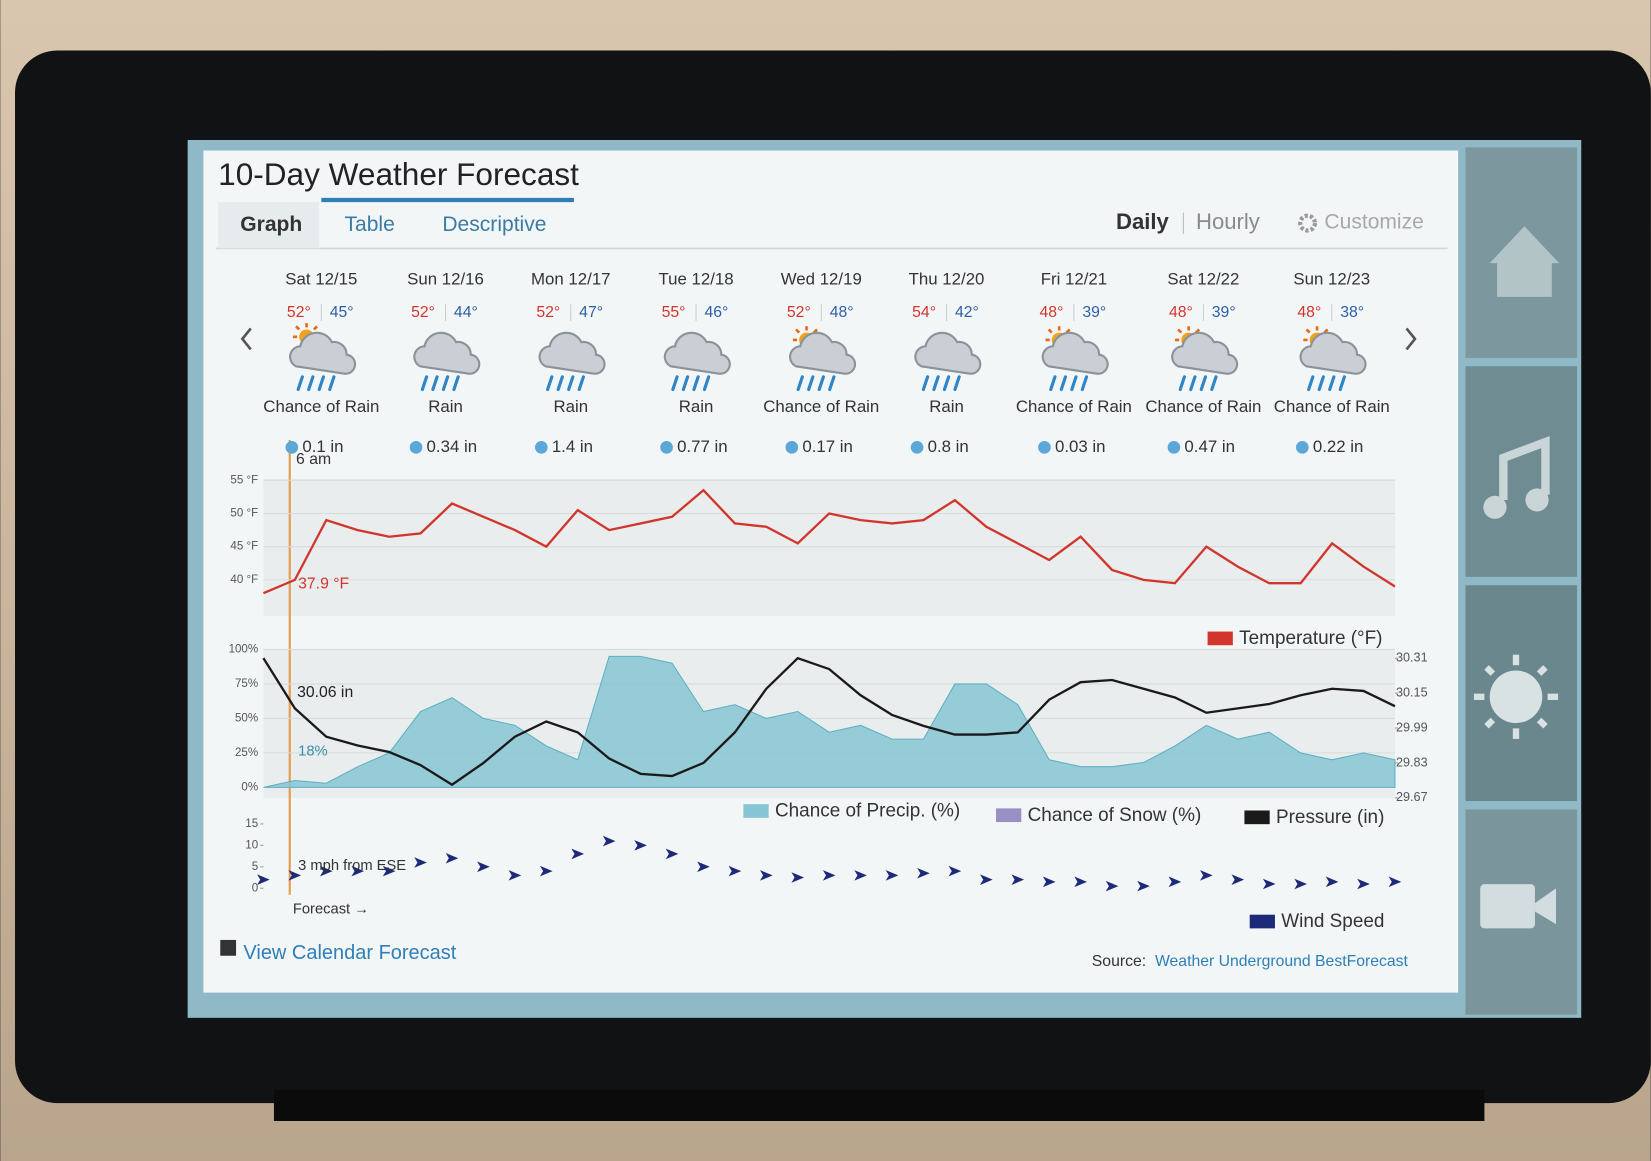  I want to click on annotation: Forecast →, so click(331, 909).